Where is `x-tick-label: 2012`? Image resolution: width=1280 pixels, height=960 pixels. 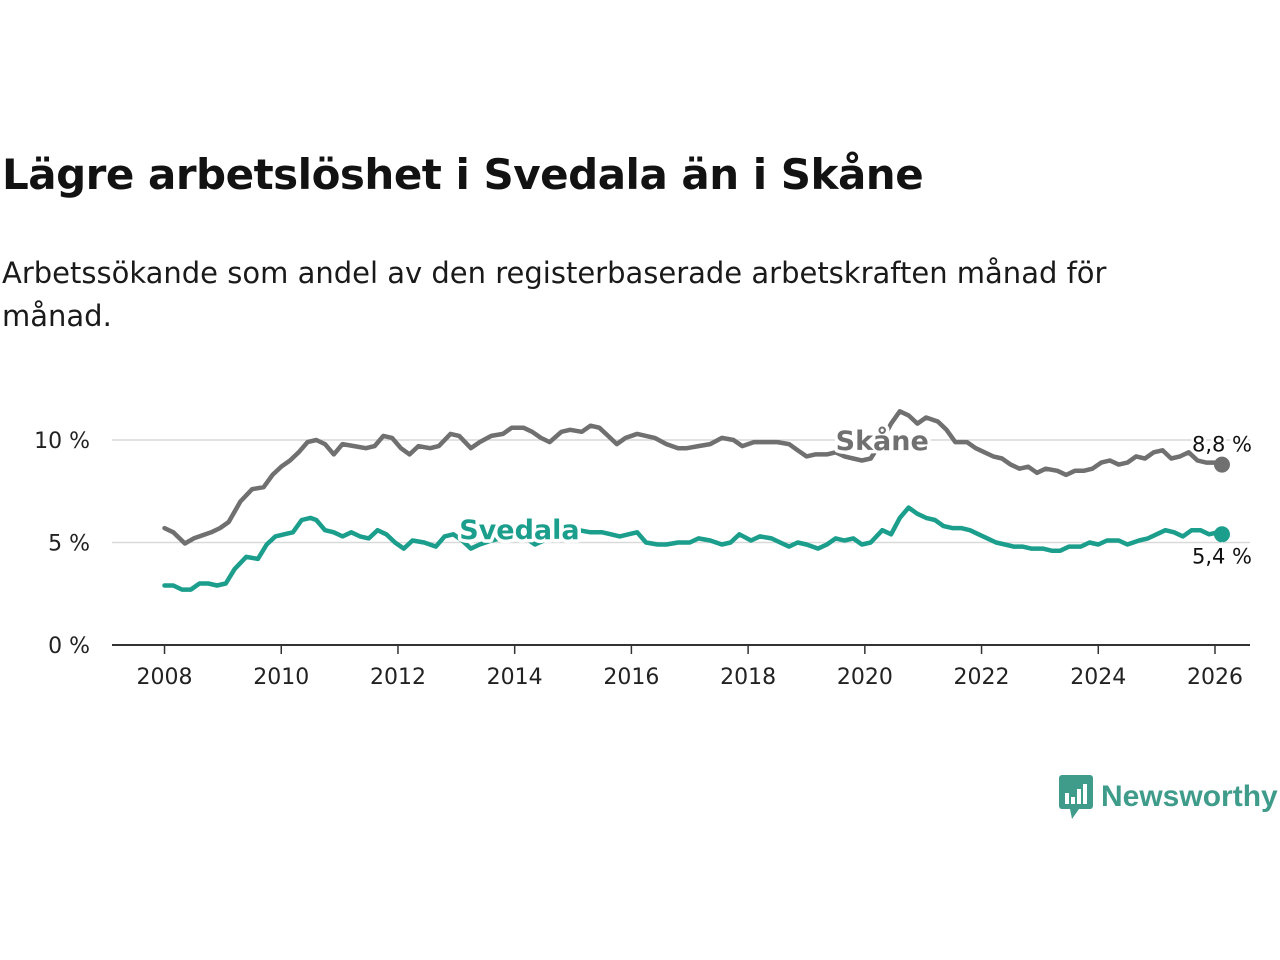
x-tick-label: 2012 is located at coordinates (398, 677).